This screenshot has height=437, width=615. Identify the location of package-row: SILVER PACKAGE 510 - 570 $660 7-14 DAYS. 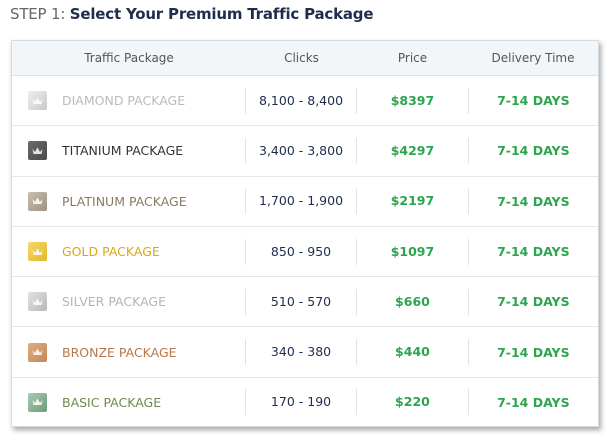
(305, 302).